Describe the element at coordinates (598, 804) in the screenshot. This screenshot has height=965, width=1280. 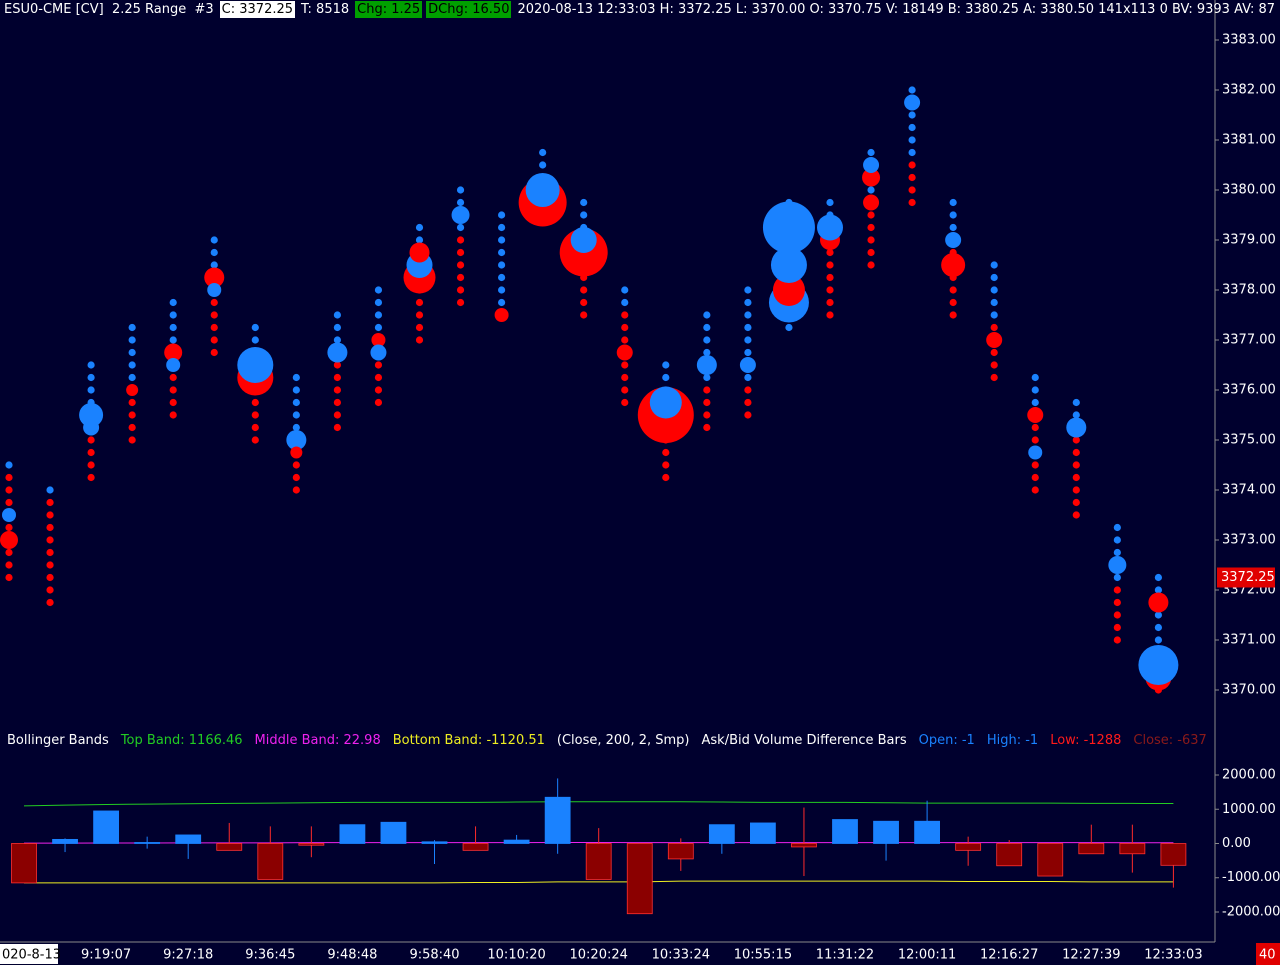
I see `band-line` at that location.